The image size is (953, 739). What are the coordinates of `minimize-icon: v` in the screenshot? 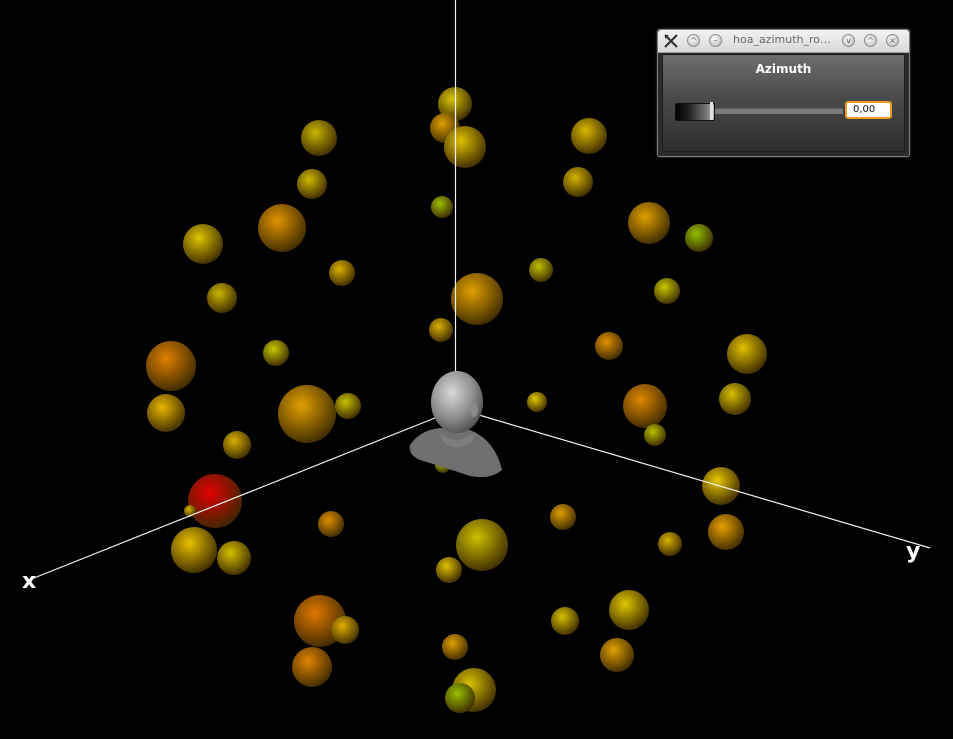 It's located at (848, 40).